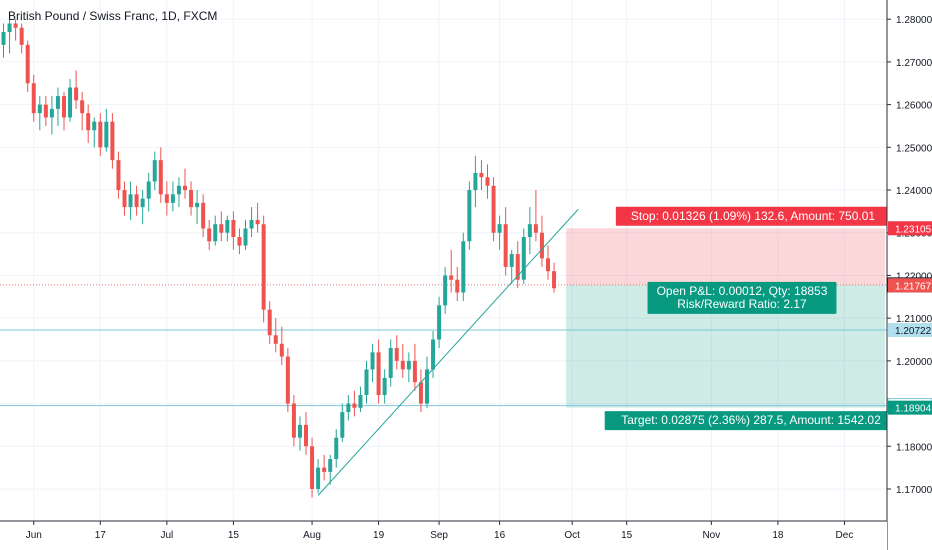 This screenshot has height=550, width=932. What do you see at coordinates (439, 535) in the screenshot?
I see `time-tick-label: Sep` at bounding box center [439, 535].